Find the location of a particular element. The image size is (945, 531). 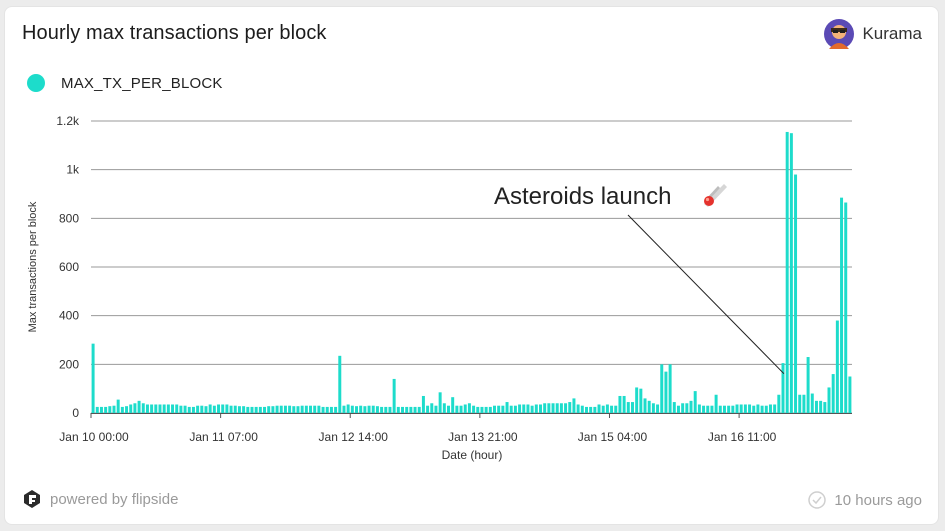

check-circle-icon is located at coordinates (817, 500).